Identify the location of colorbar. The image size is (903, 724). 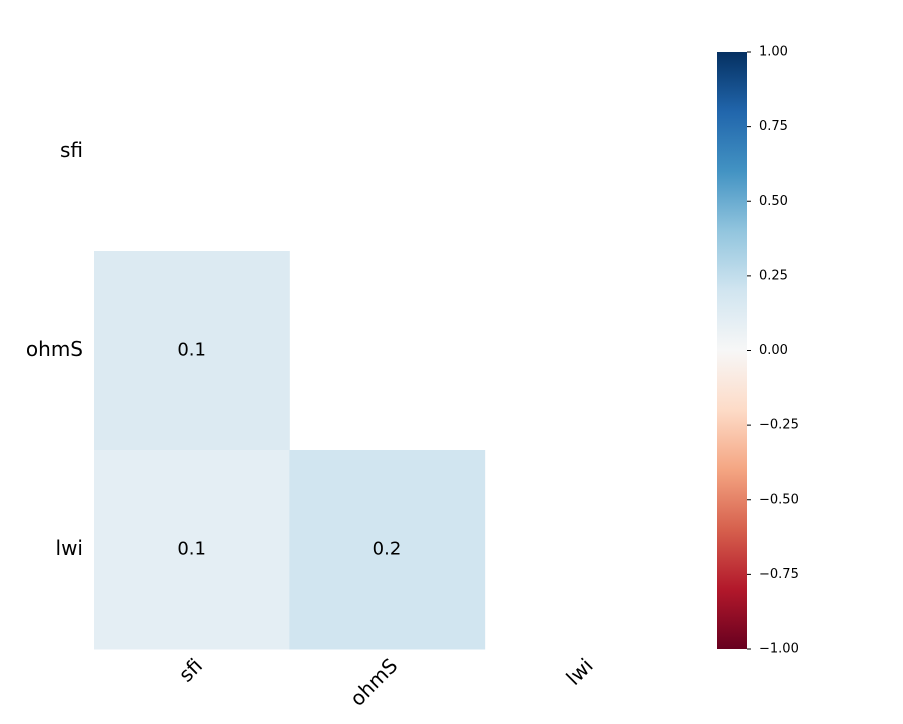
(732, 350).